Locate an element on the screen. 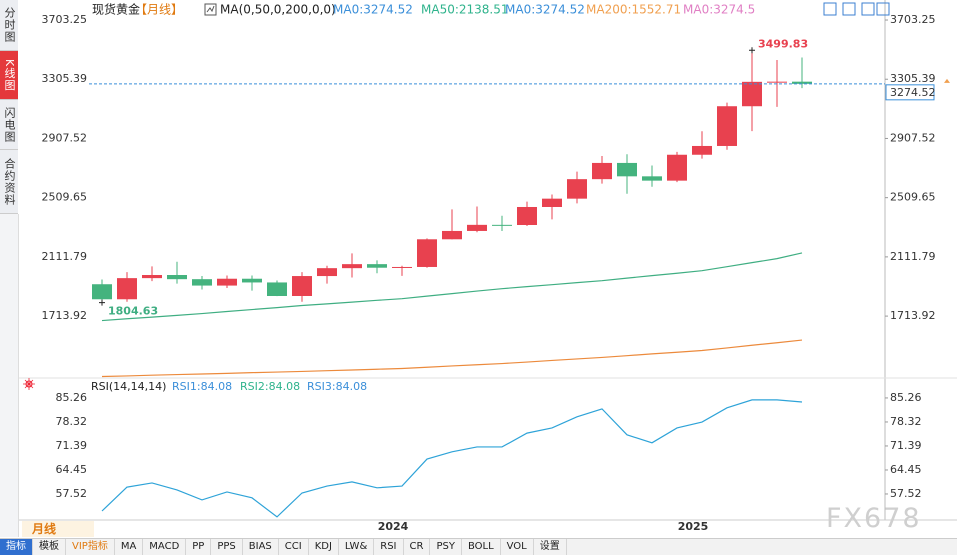 This screenshot has width=957, height=555. last-price-box is located at coordinates (910, 92).